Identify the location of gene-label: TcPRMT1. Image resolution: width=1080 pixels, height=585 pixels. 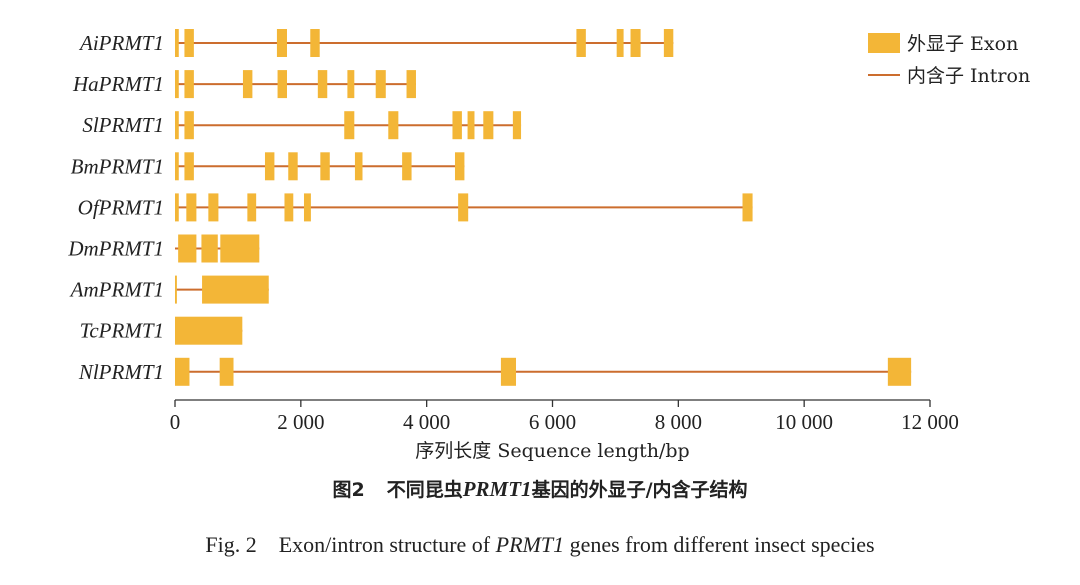
(122, 331).